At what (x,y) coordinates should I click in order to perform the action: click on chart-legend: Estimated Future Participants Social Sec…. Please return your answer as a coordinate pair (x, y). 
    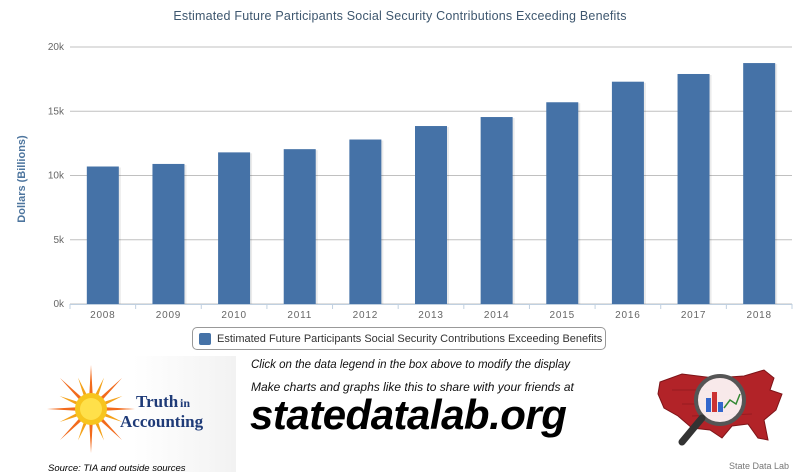
    Looking at the image, I should click on (399, 338).